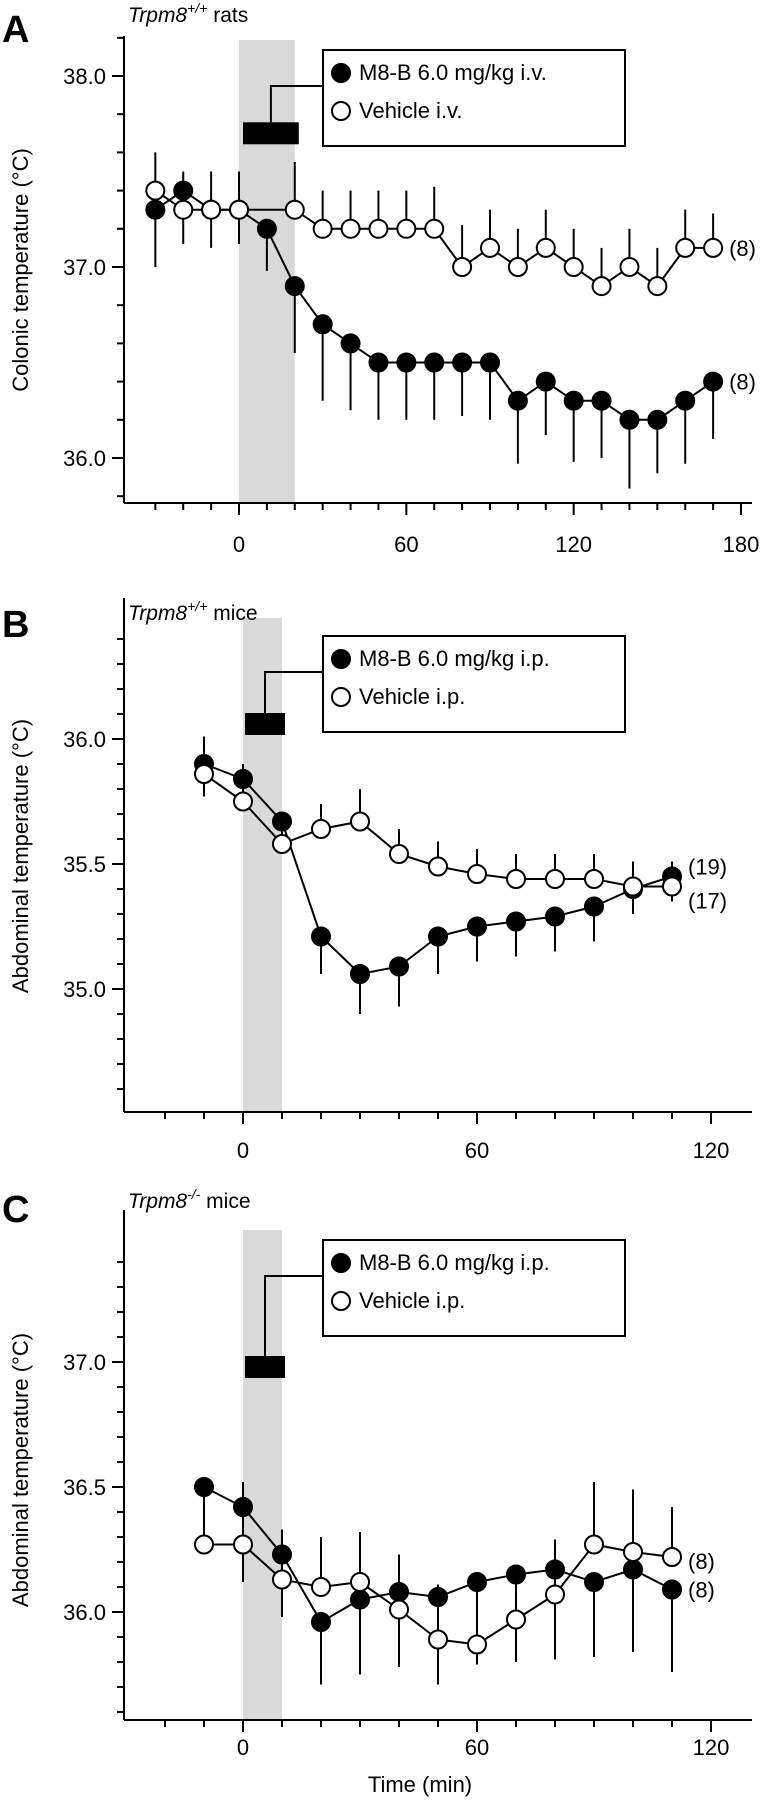 The height and width of the screenshot is (1800, 765). What do you see at coordinates (707, 901) in the screenshot?
I see `n-label: (17)` at bounding box center [707, 901].